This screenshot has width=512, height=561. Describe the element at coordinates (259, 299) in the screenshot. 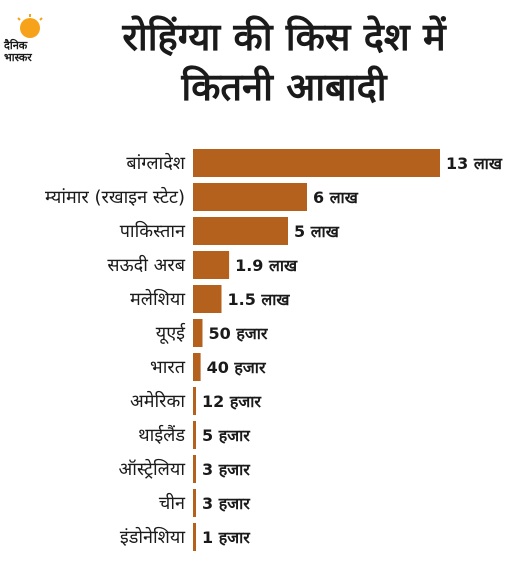

I see `data-label: 1.5 लाख` at that location.